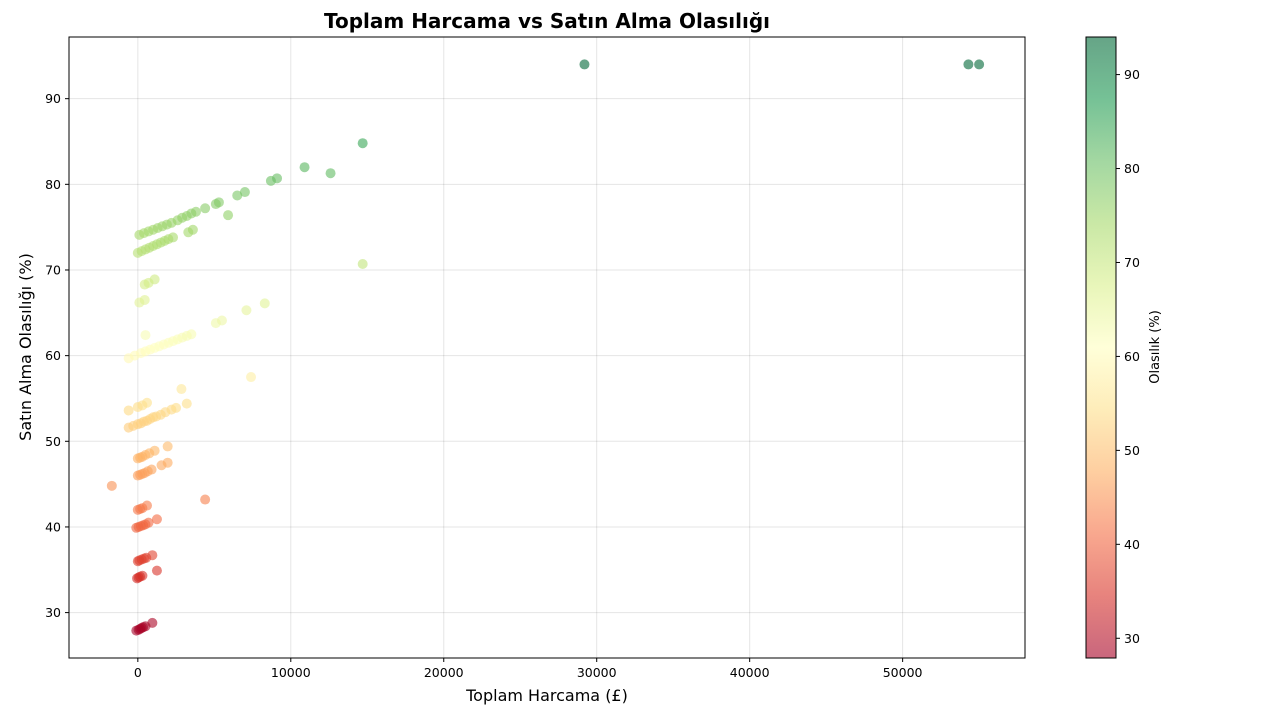 The height and width of the screenshot is (712, 1280). What do you see at coordinates (53, 184) in the screenshot?
I see `y-tick-label: 80` at bounding box center [53, 184].